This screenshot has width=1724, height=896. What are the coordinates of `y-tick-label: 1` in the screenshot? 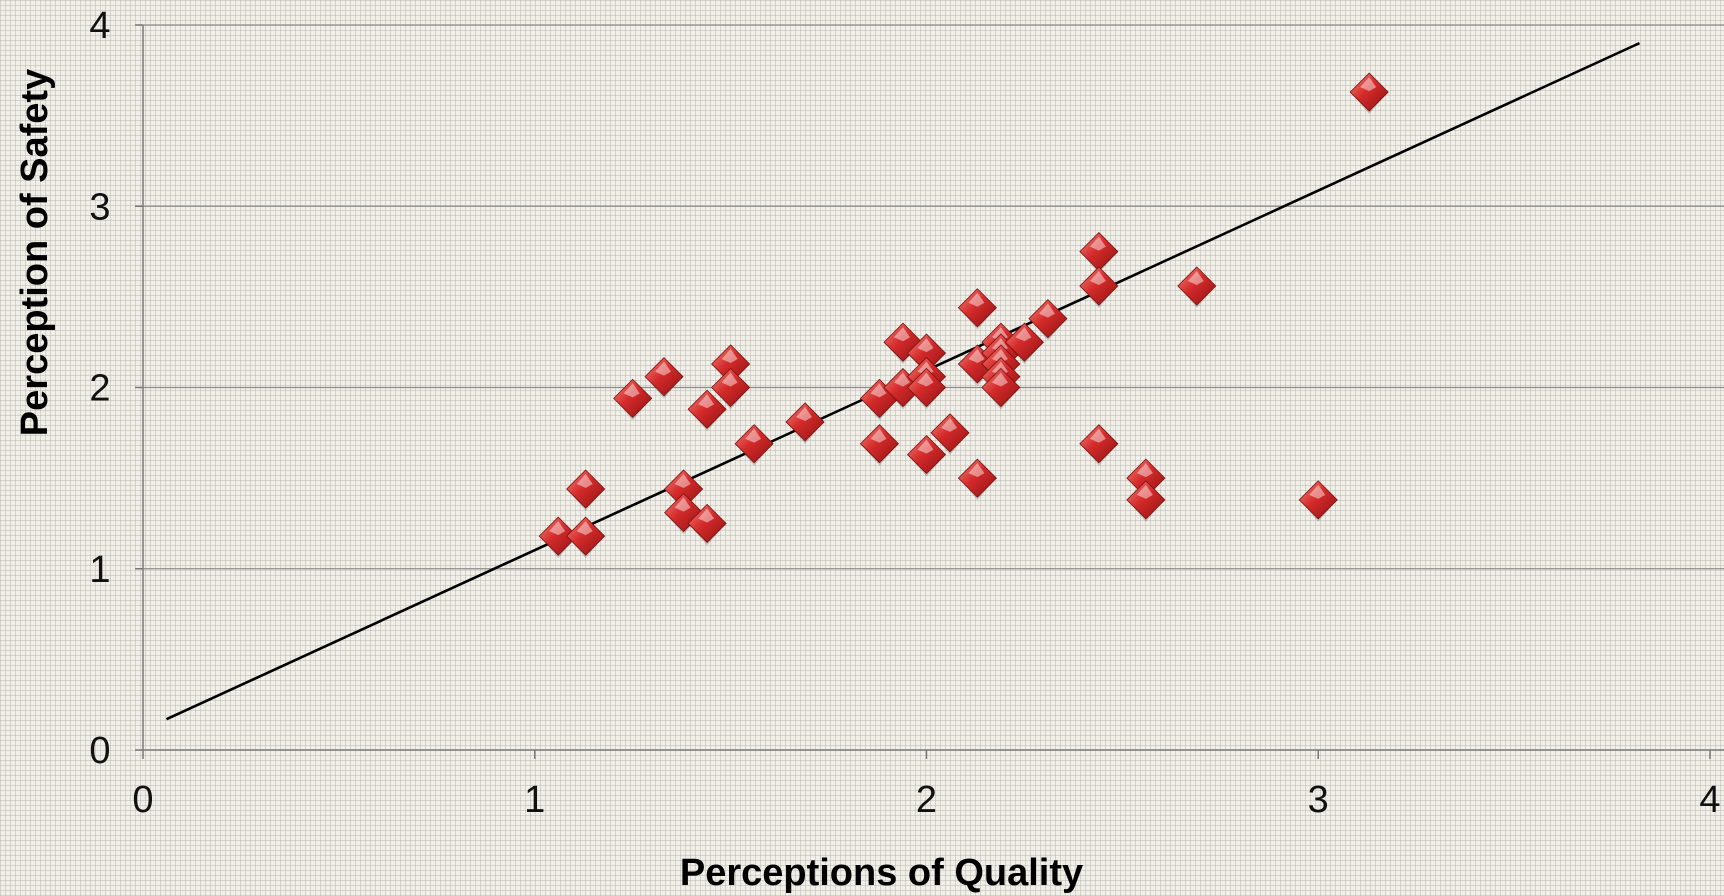 It's located at (99, 570).